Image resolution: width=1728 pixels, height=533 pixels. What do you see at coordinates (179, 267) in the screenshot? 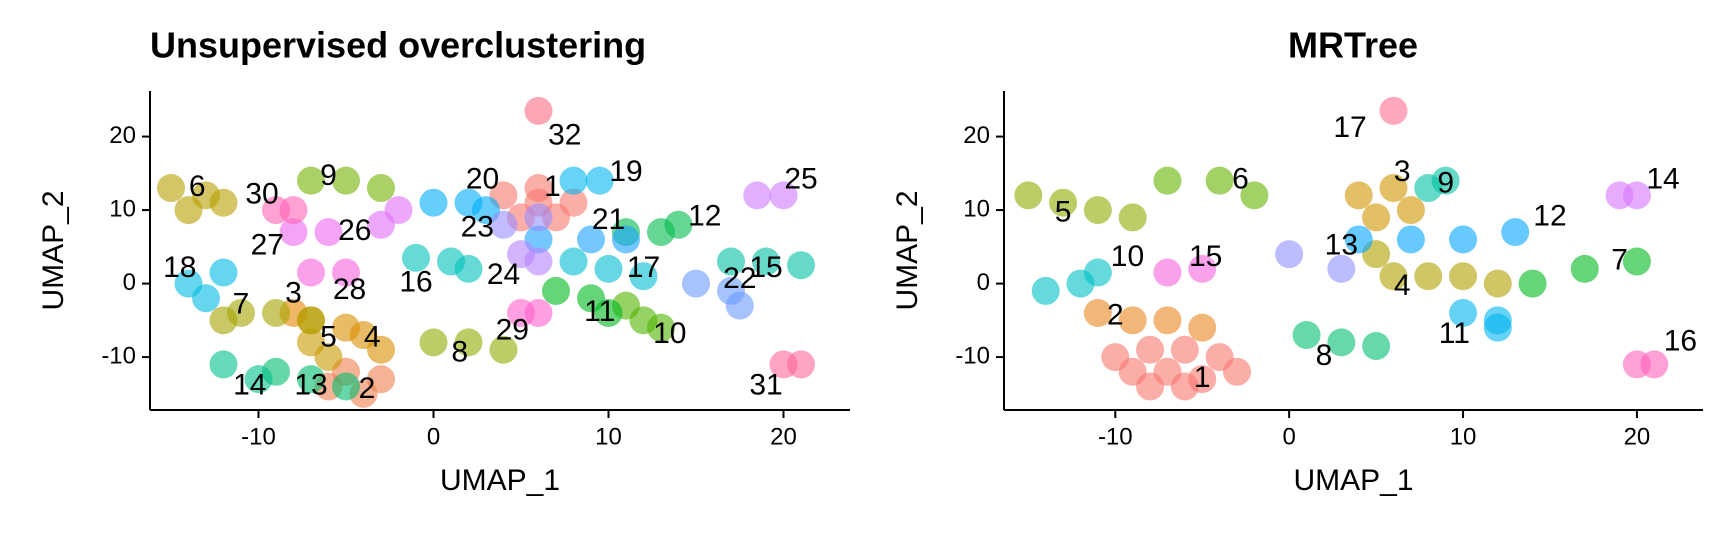
I see `cluster-label: 18` at bounding box center [179, 267].